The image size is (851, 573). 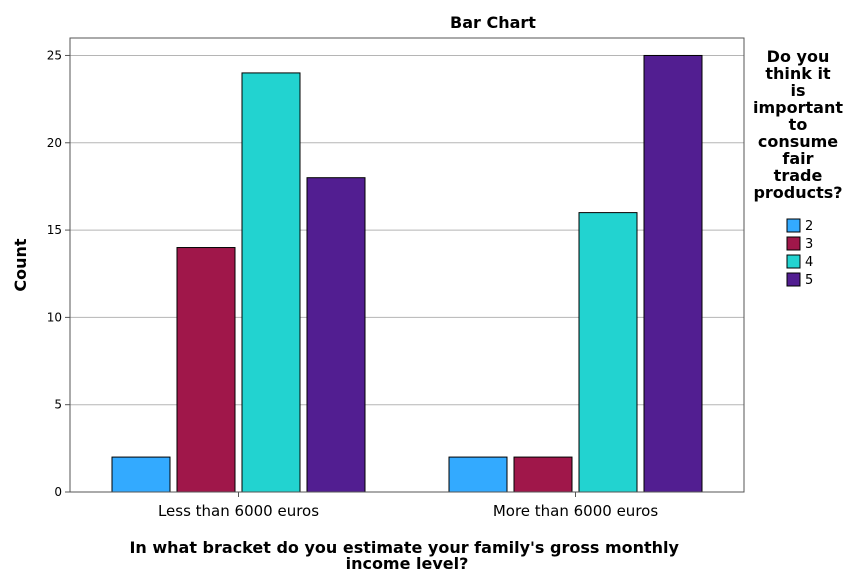 What do you see at coordinates (797, 90) in the screenshot?
I see `legend-title-line: is` at bounding box center [797, 90].